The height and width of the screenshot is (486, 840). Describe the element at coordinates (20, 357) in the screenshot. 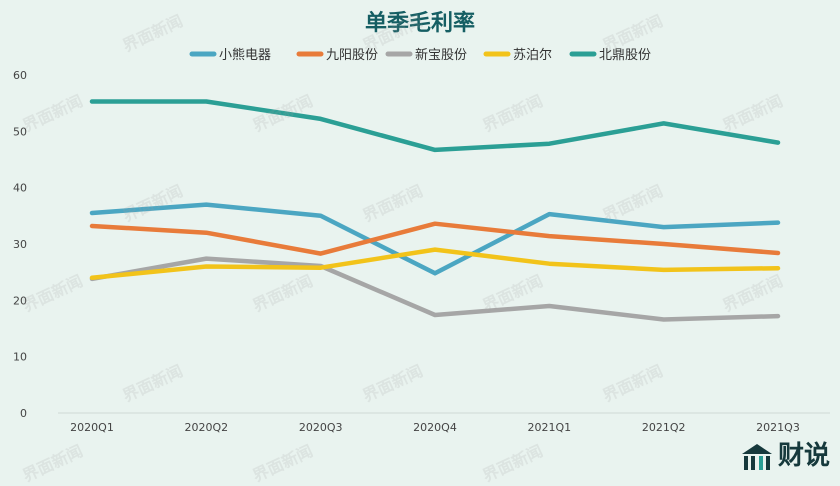

I see `y-tick-label: 10` at that location.